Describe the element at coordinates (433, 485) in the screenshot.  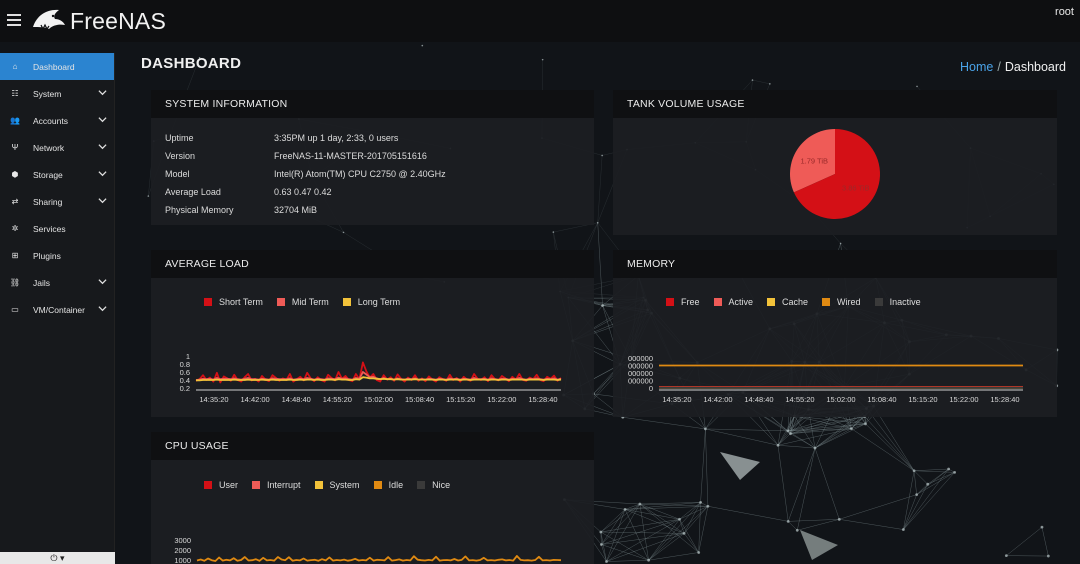
I see `legend-item: Nice` at that location.